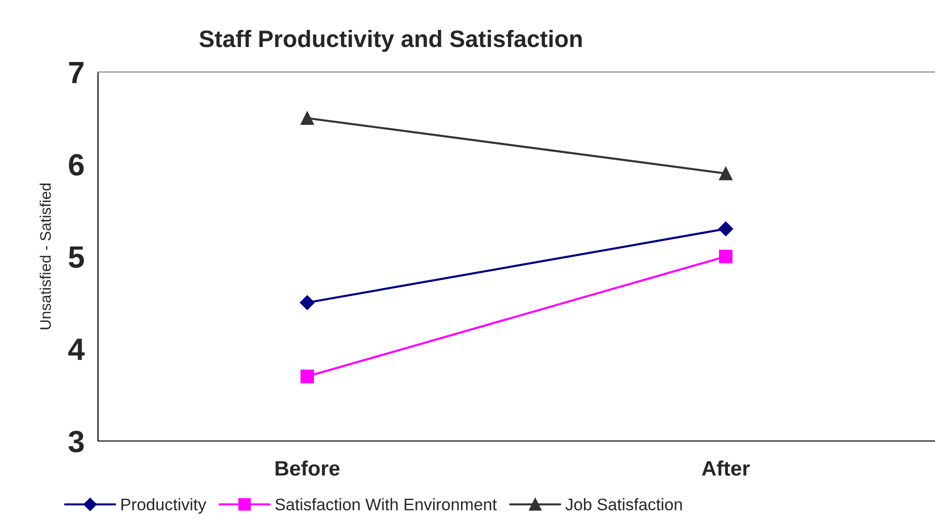 This screenshot has height=522, width=935. I want to click on legend-label: Productivity, so click(163, 506).